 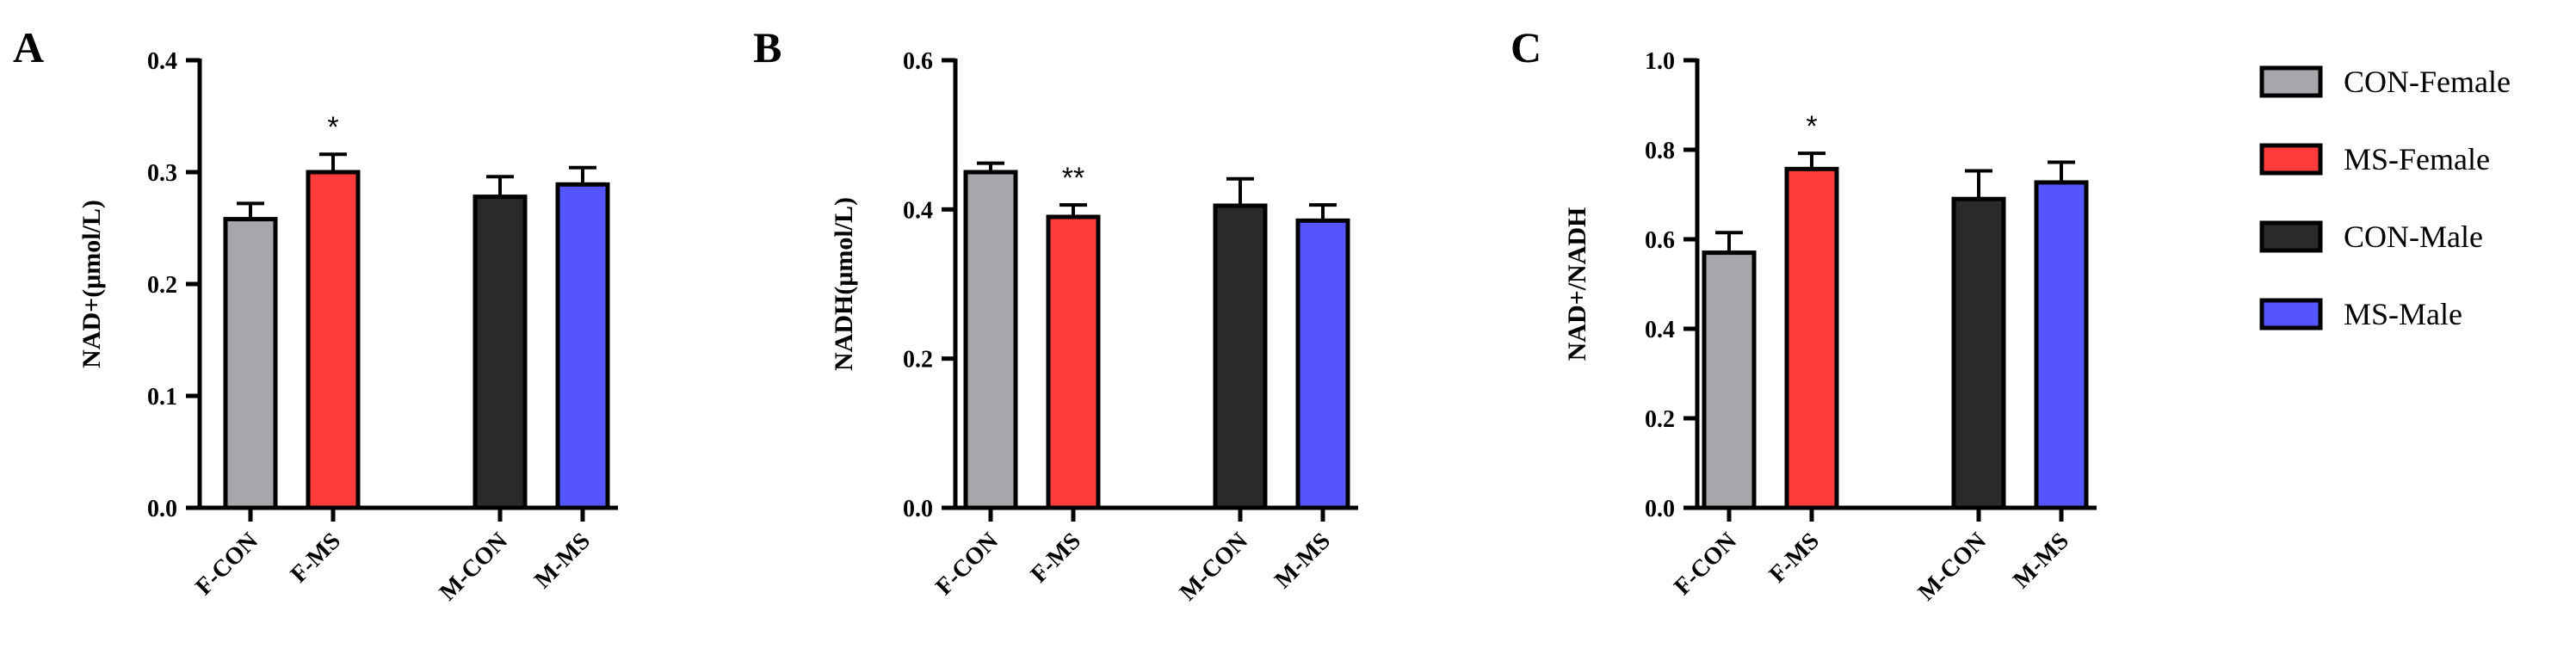 I want to click on y-tick-label: 0.1, so click(x=162, y=398).